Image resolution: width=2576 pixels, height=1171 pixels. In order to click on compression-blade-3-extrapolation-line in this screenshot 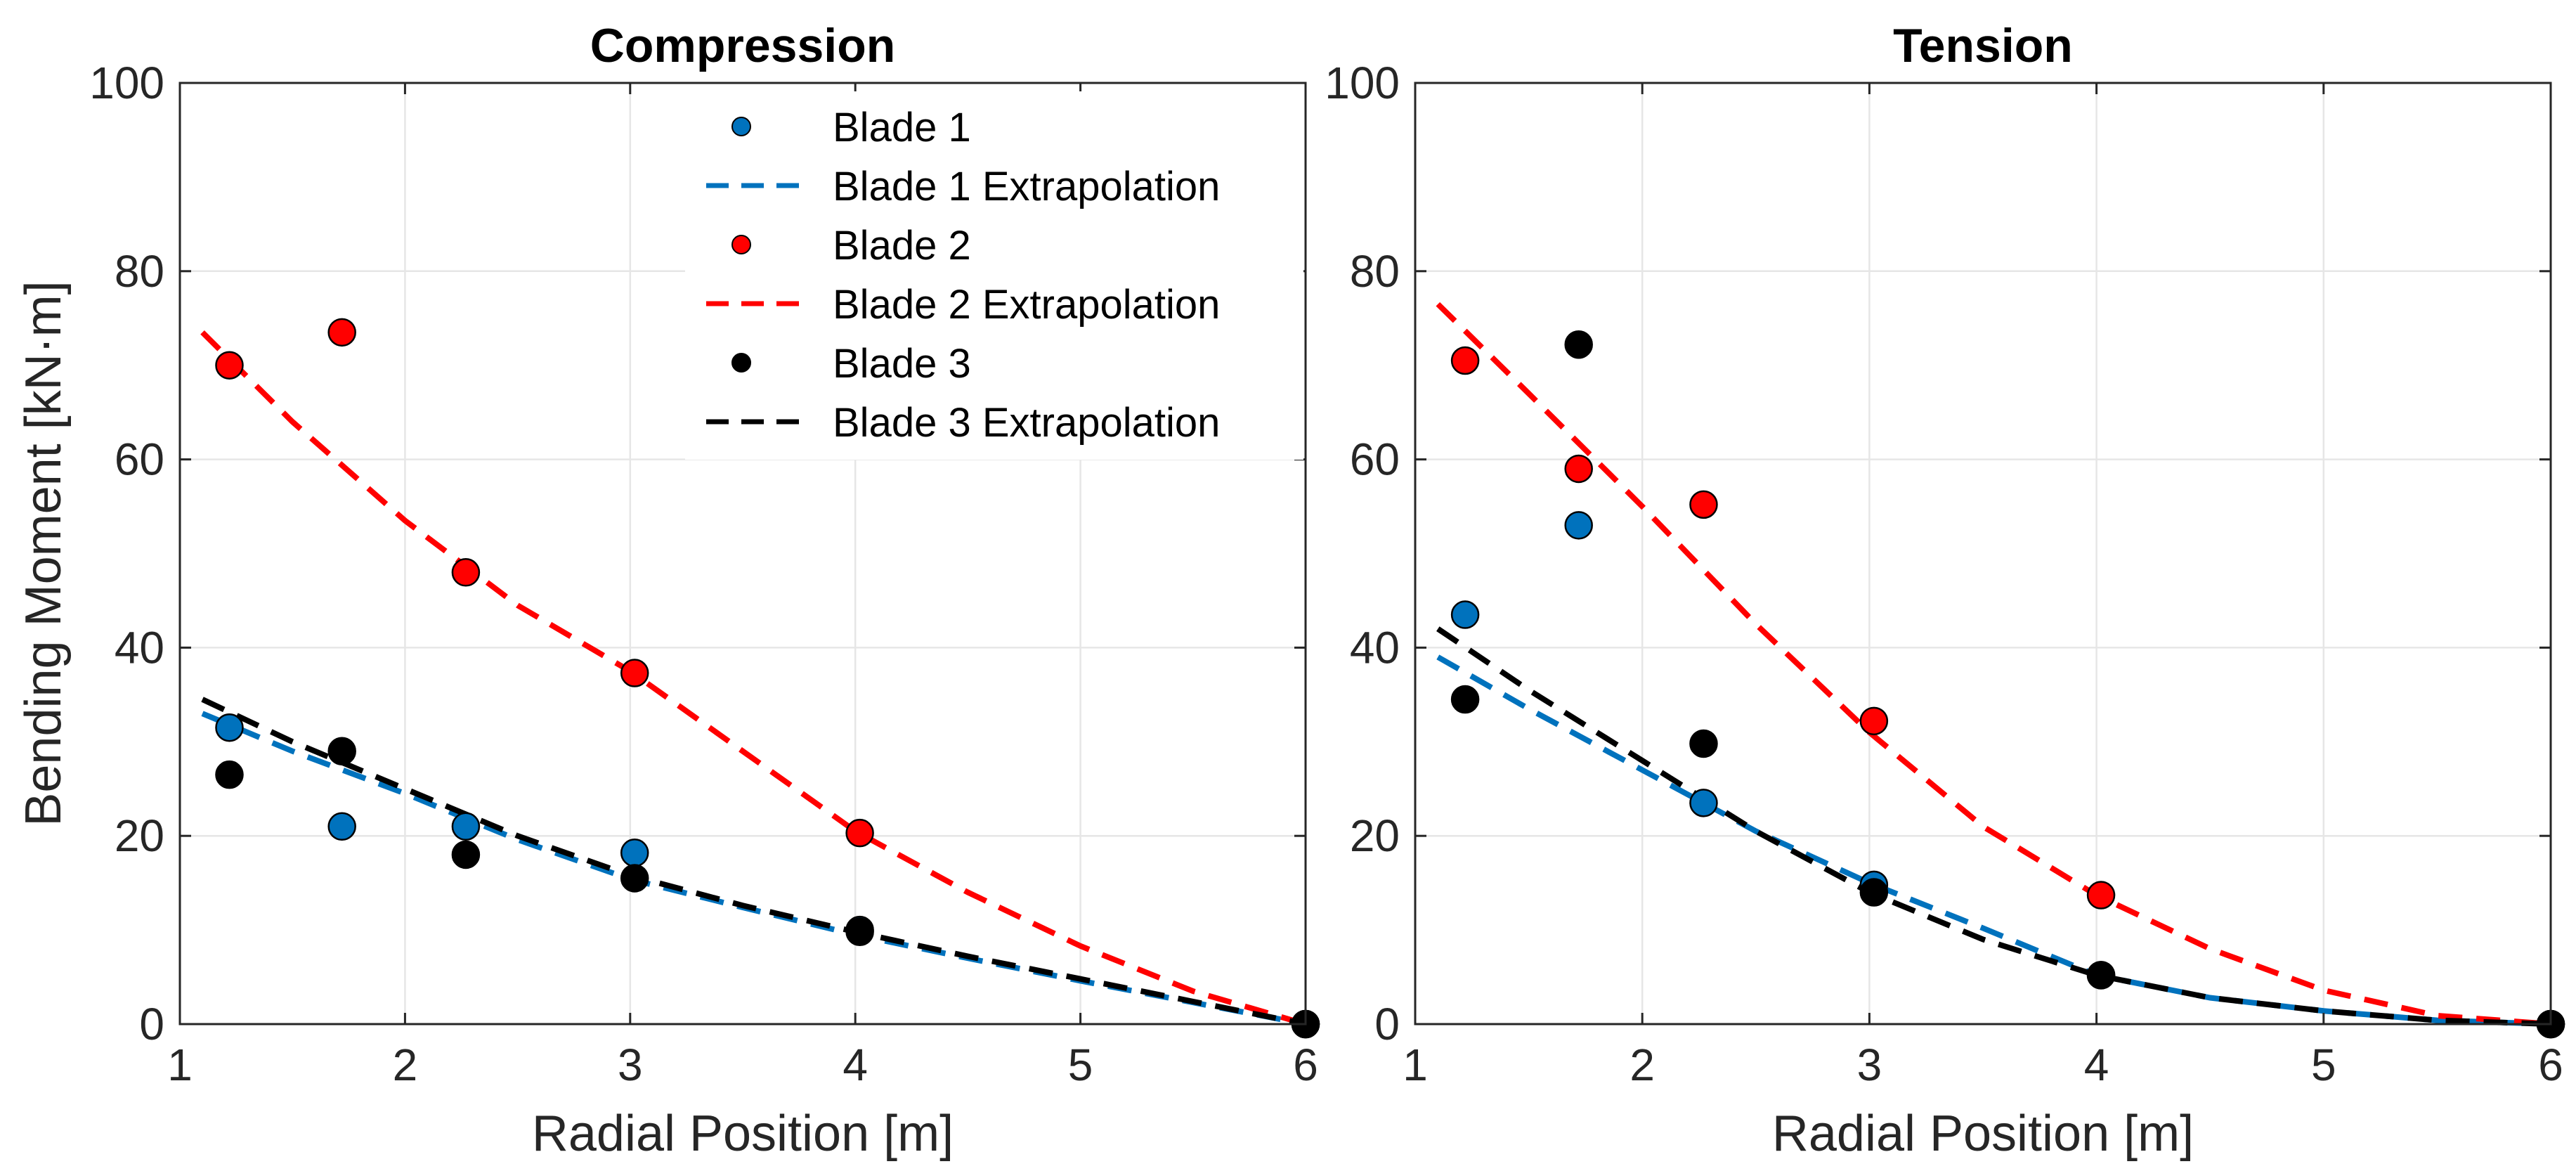, I will do `click(753, 862)`.